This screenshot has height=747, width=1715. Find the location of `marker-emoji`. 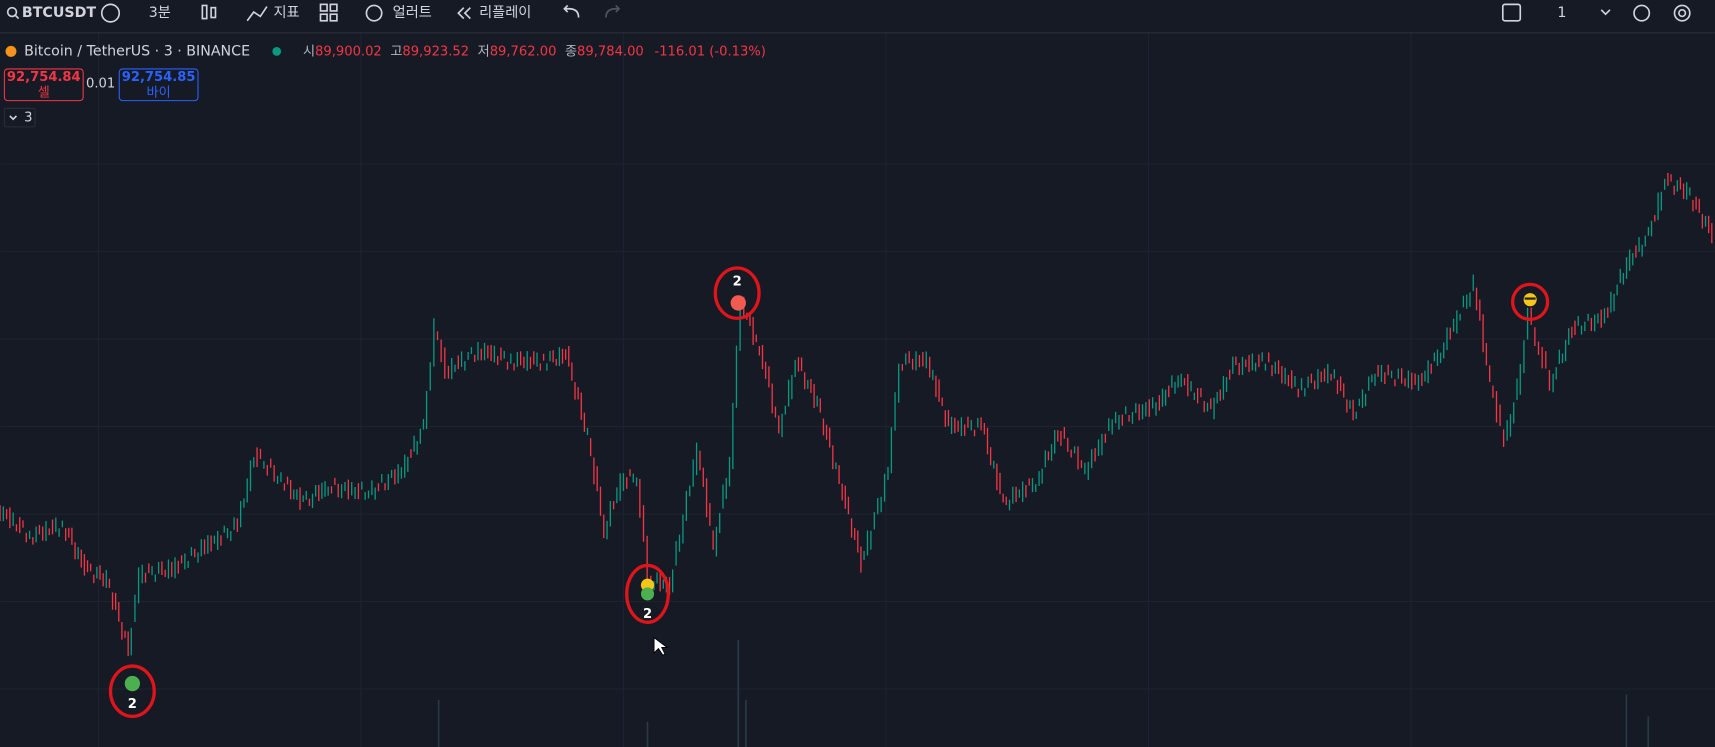

marker-emoji is located at coordinates (1530, 302).